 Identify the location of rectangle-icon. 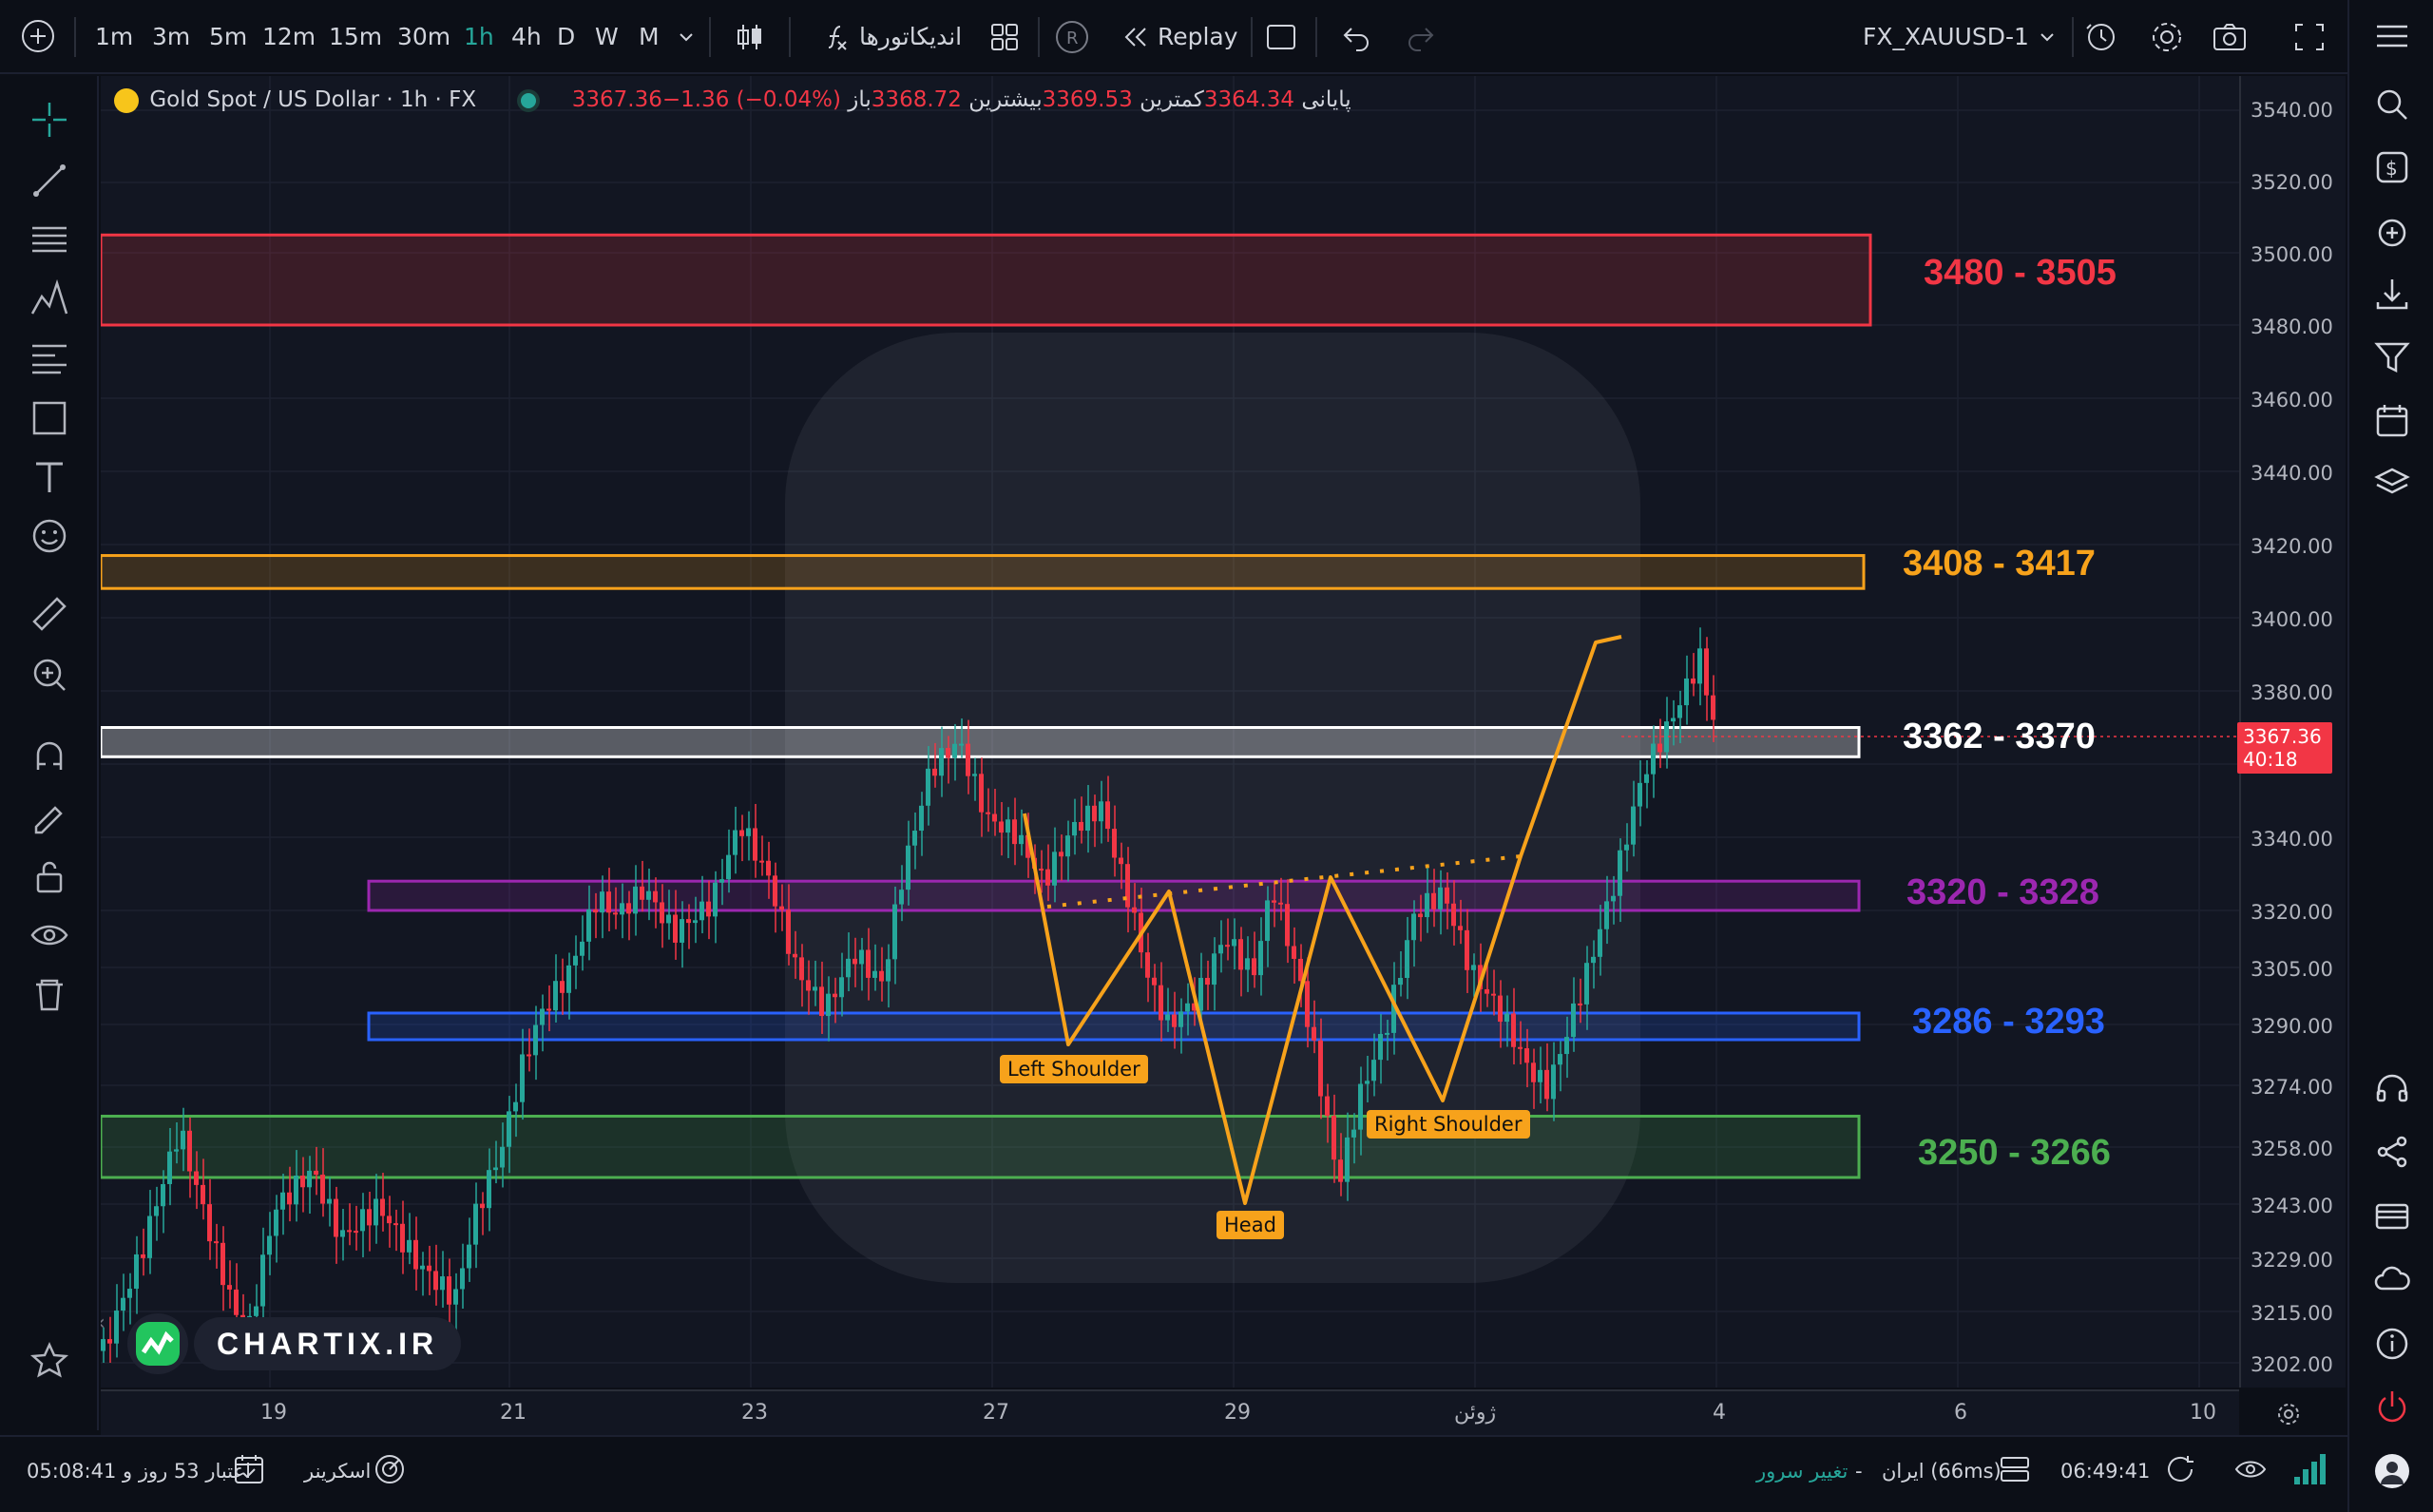
(1281, 37).